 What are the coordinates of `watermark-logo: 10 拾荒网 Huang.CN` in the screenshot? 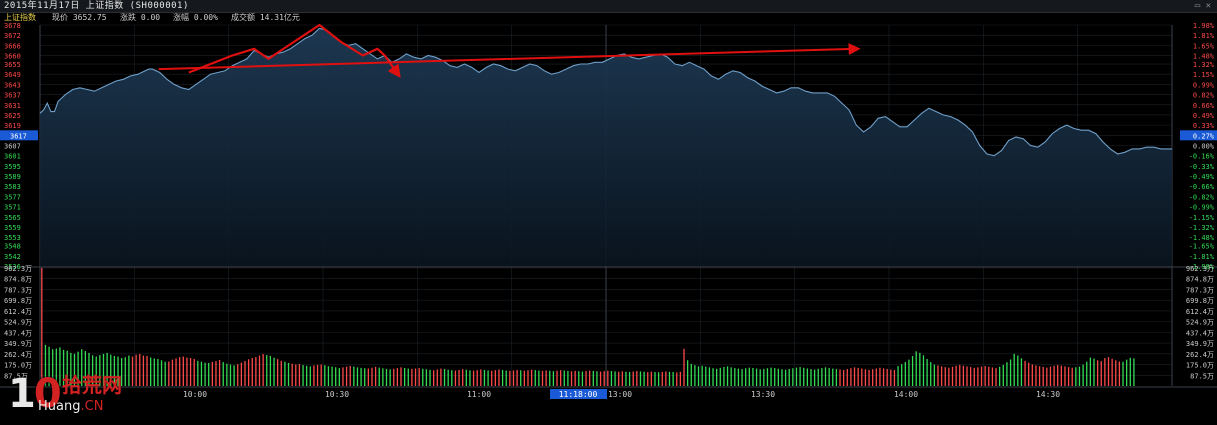 It's located at (85, 398).